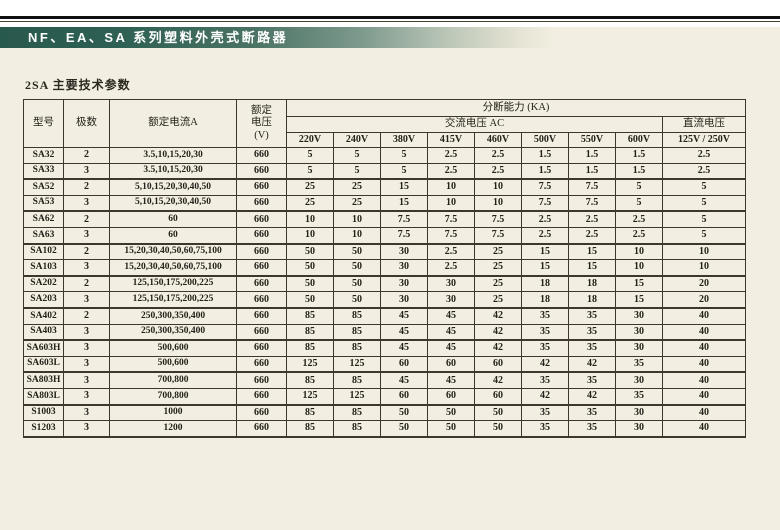 The image size is (780, 530). What do you see at coordinates (516, 108) in the screenshot?
I see `col-header-breaking-capacity: 分断能力 (KA)` at bounding box center [516, 108].